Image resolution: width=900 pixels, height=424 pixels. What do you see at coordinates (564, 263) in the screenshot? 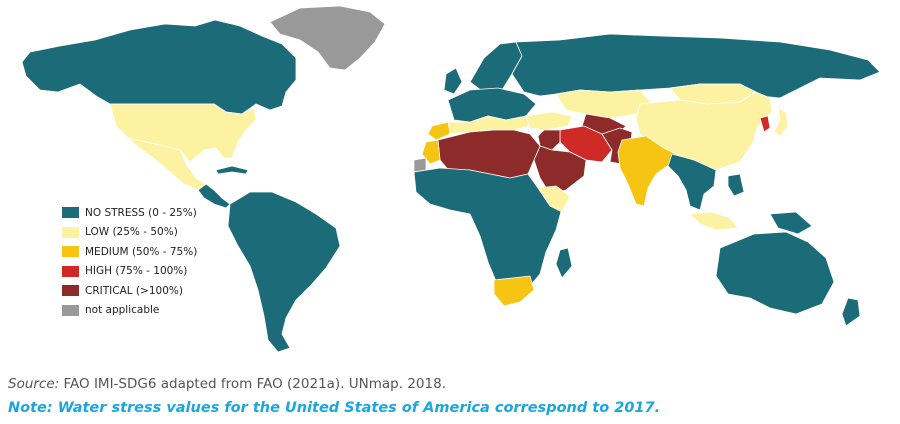
I see `madagascar-region` at bounding box center [564, 263].